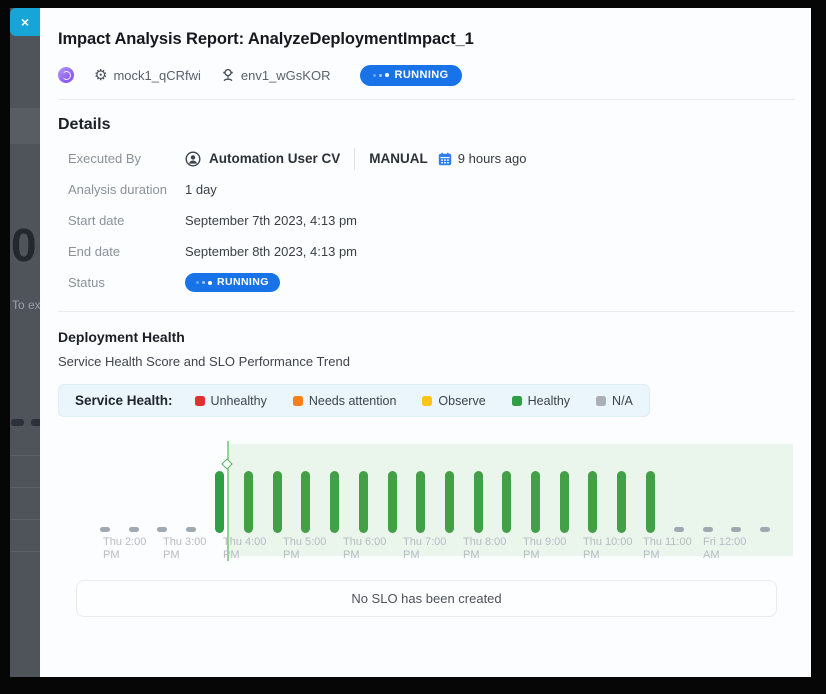  I want to click on report-meta-row: ⚙ mock1_qCRfwi env1_wGsKOR, so click(426, 75).